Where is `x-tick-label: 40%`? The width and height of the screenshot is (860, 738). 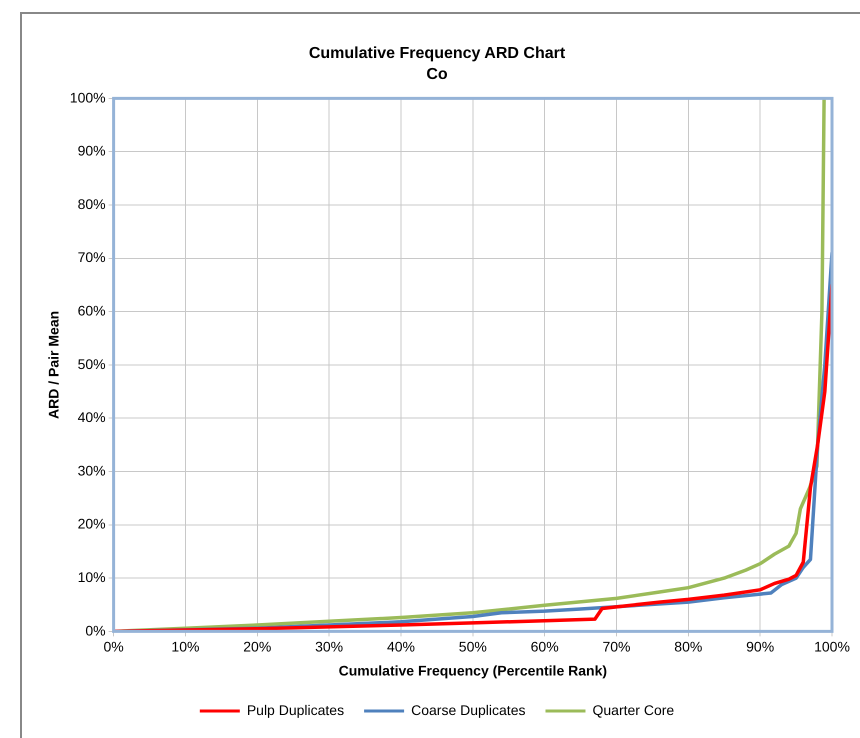 x-tick-label: 40% is located at coordinates (400, 646).